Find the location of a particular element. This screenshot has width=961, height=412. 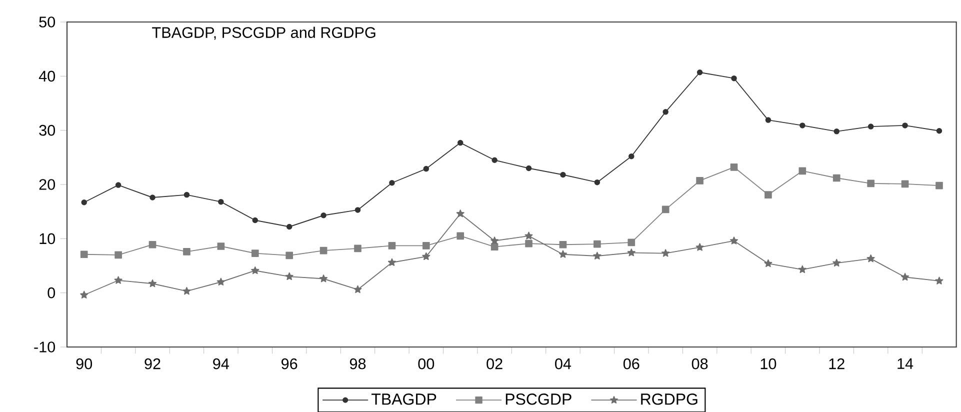

x-tick-label: 10 is located at coordinates (768, 364).